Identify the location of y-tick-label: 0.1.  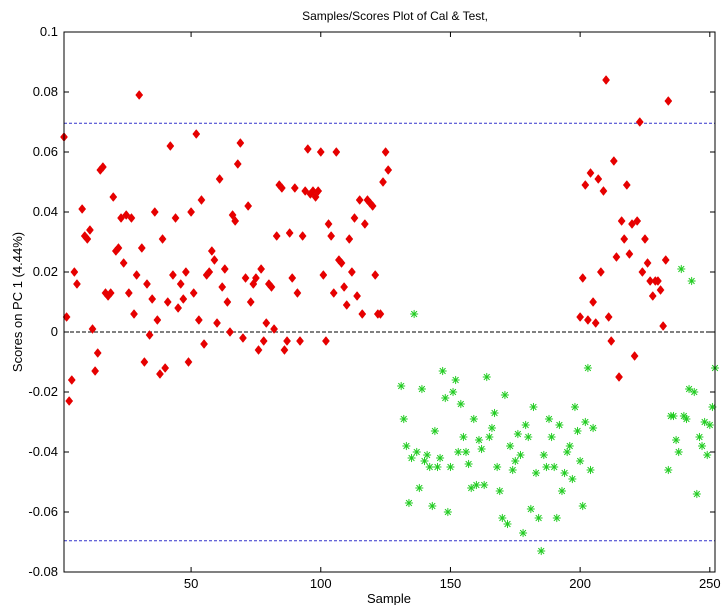
(49, 31).